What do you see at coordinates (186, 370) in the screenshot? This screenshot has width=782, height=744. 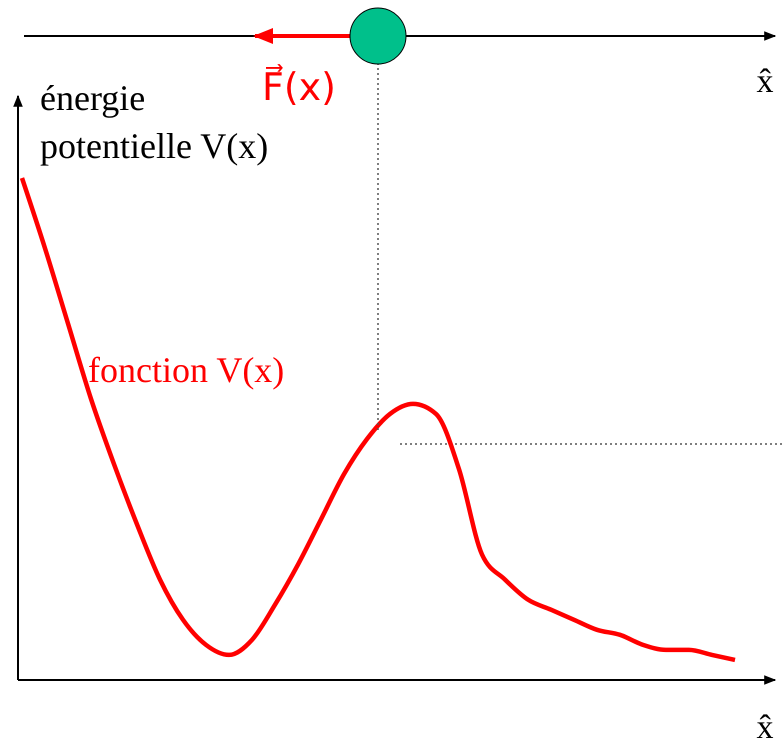 I see `annotation: fonction V(x)` at bounding box center [186, 370].